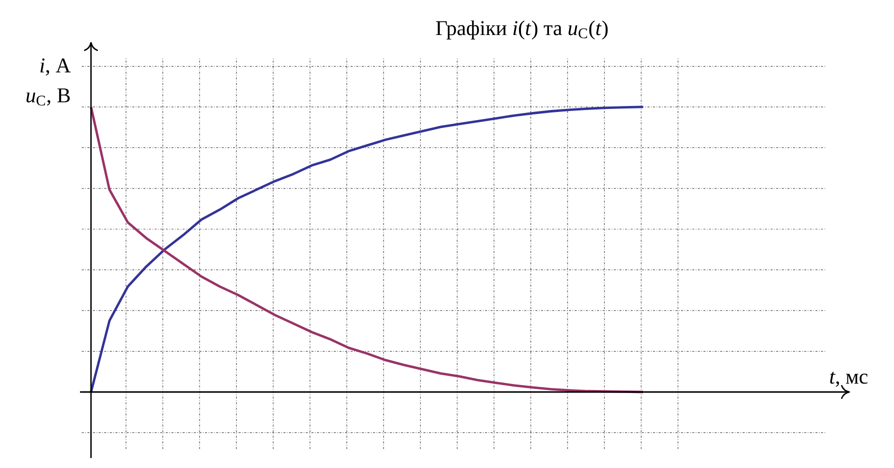 This screenshot has height=468, width=894. Describe the element at coordinates (849, 379) in the screenshot. I see `text: t, мс` at that location.